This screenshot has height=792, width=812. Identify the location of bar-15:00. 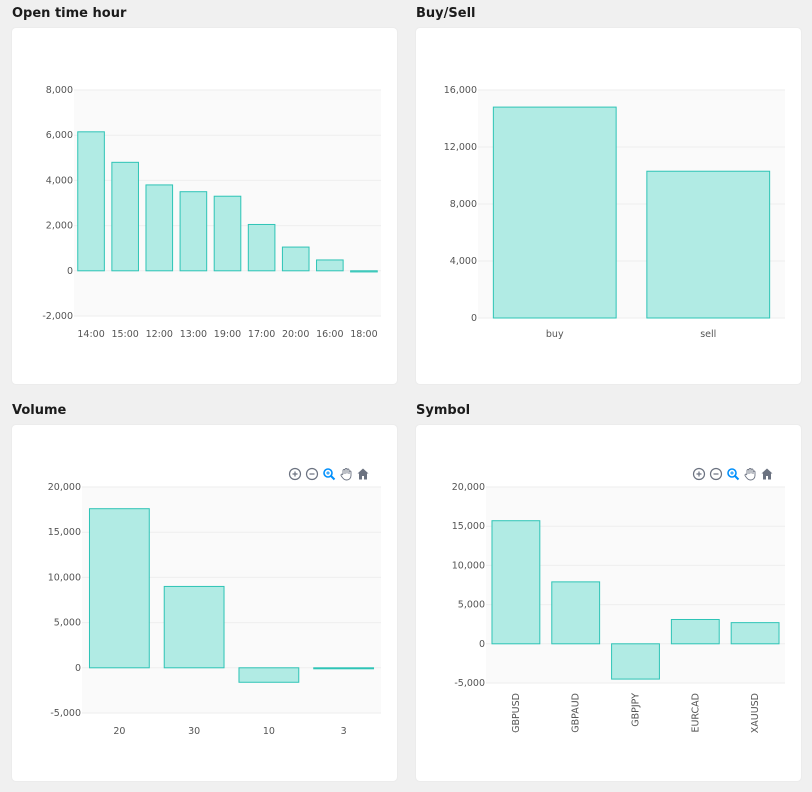
(125, 216).